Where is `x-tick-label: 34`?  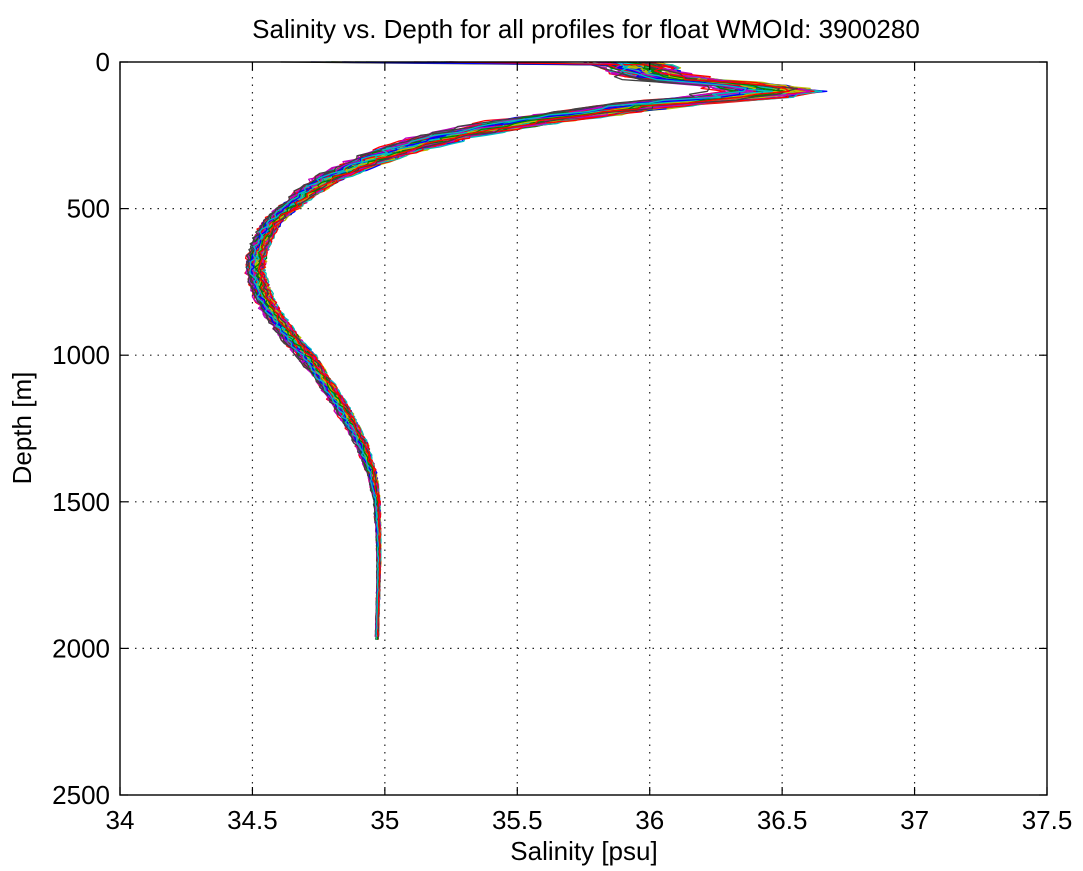
x-tick-label: 34 is located at coordinates (120, 820).